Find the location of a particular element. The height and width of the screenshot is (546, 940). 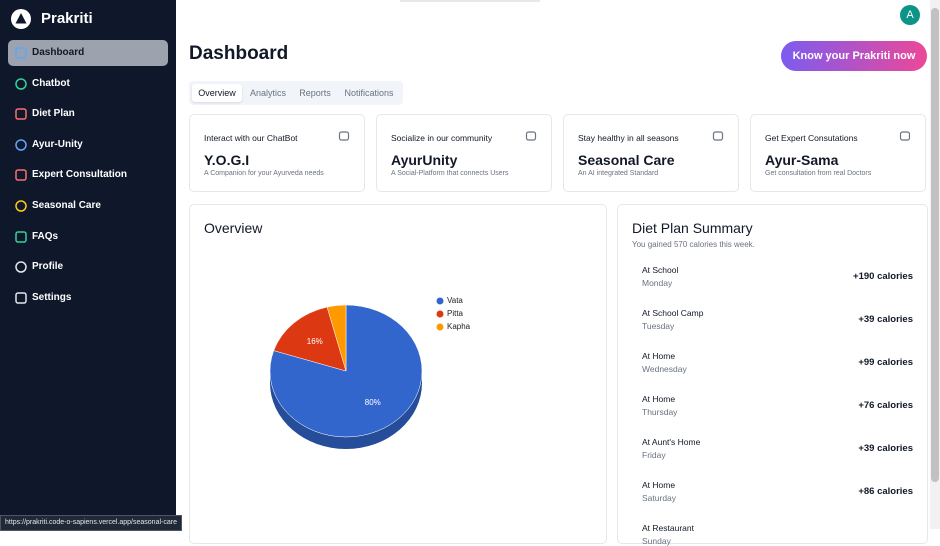

card-subtitle: Get consultation from real Doctors is located at coordinates (818, 173).